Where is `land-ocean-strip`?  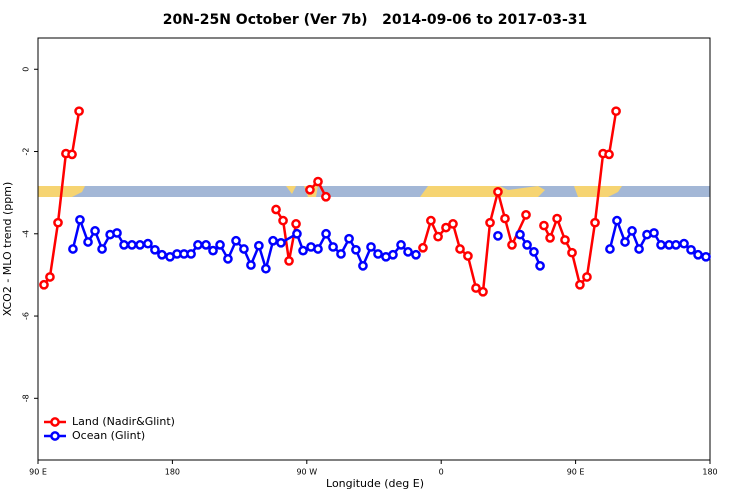
land-ocean-strip is located at coordinates (374, 191).